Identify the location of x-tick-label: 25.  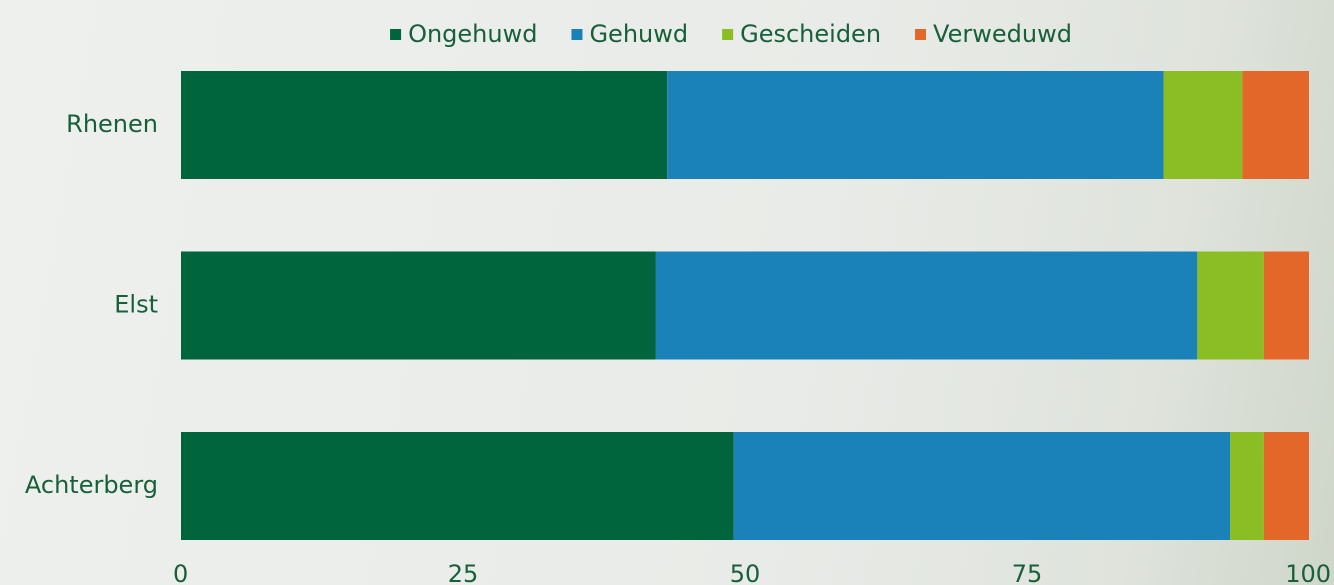
(463, 572).